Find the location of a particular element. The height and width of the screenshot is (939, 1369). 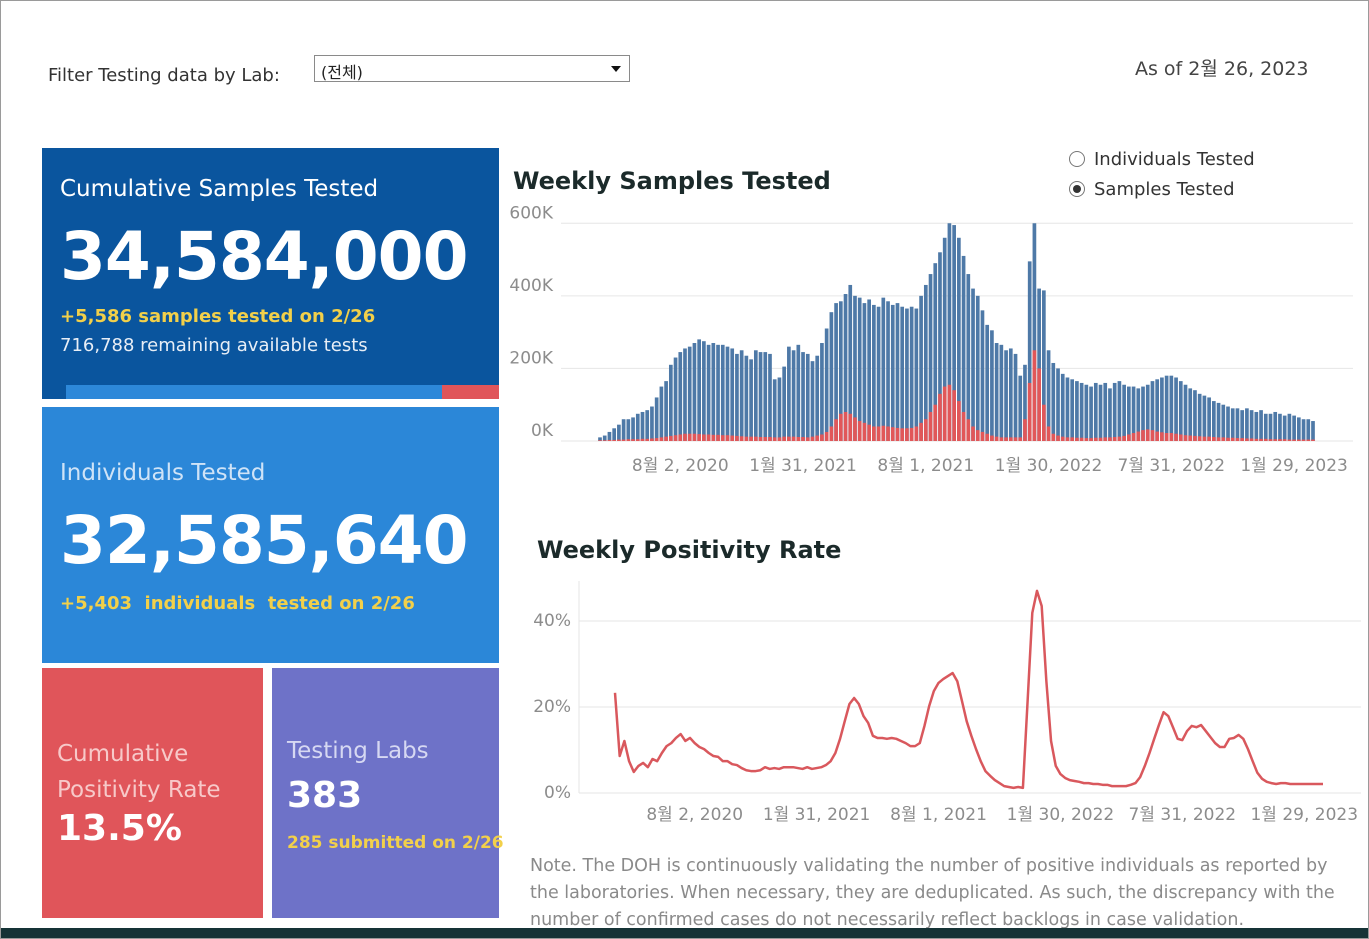

radio-option: Individuals Tested is located at coordinates (1162, 159).